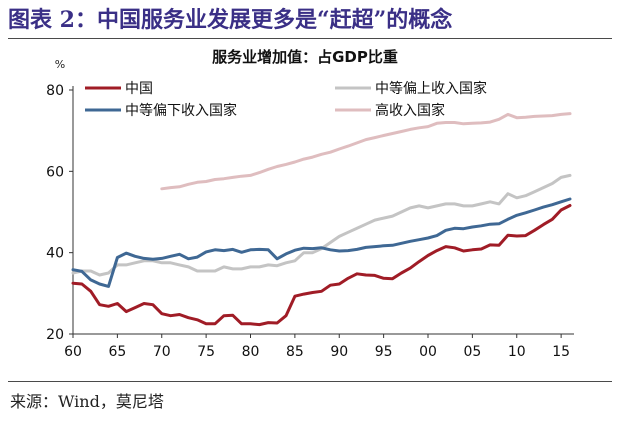 The width and height of the screenshot is (620, 424). Describe the element at coordinates (87, 401) in the screenshot. I see `source-note: 来源：Wind，莫尼塔` at that location.